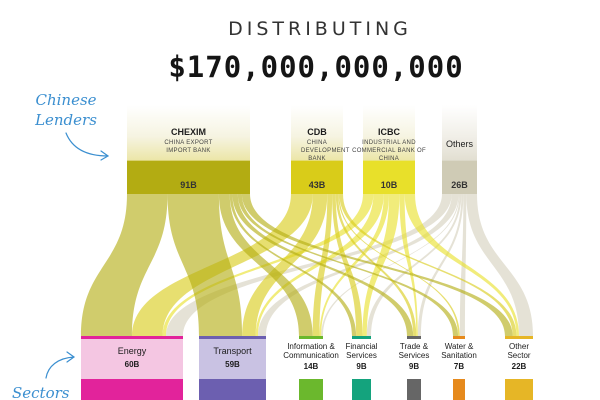  Describe the element at coordinates (354, 265) in the screenshot. I see `flow-icbc-to-ict` at that location.